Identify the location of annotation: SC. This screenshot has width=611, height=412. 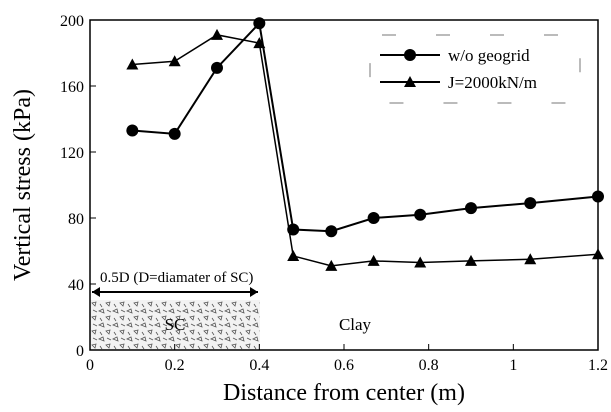
(175, 324).